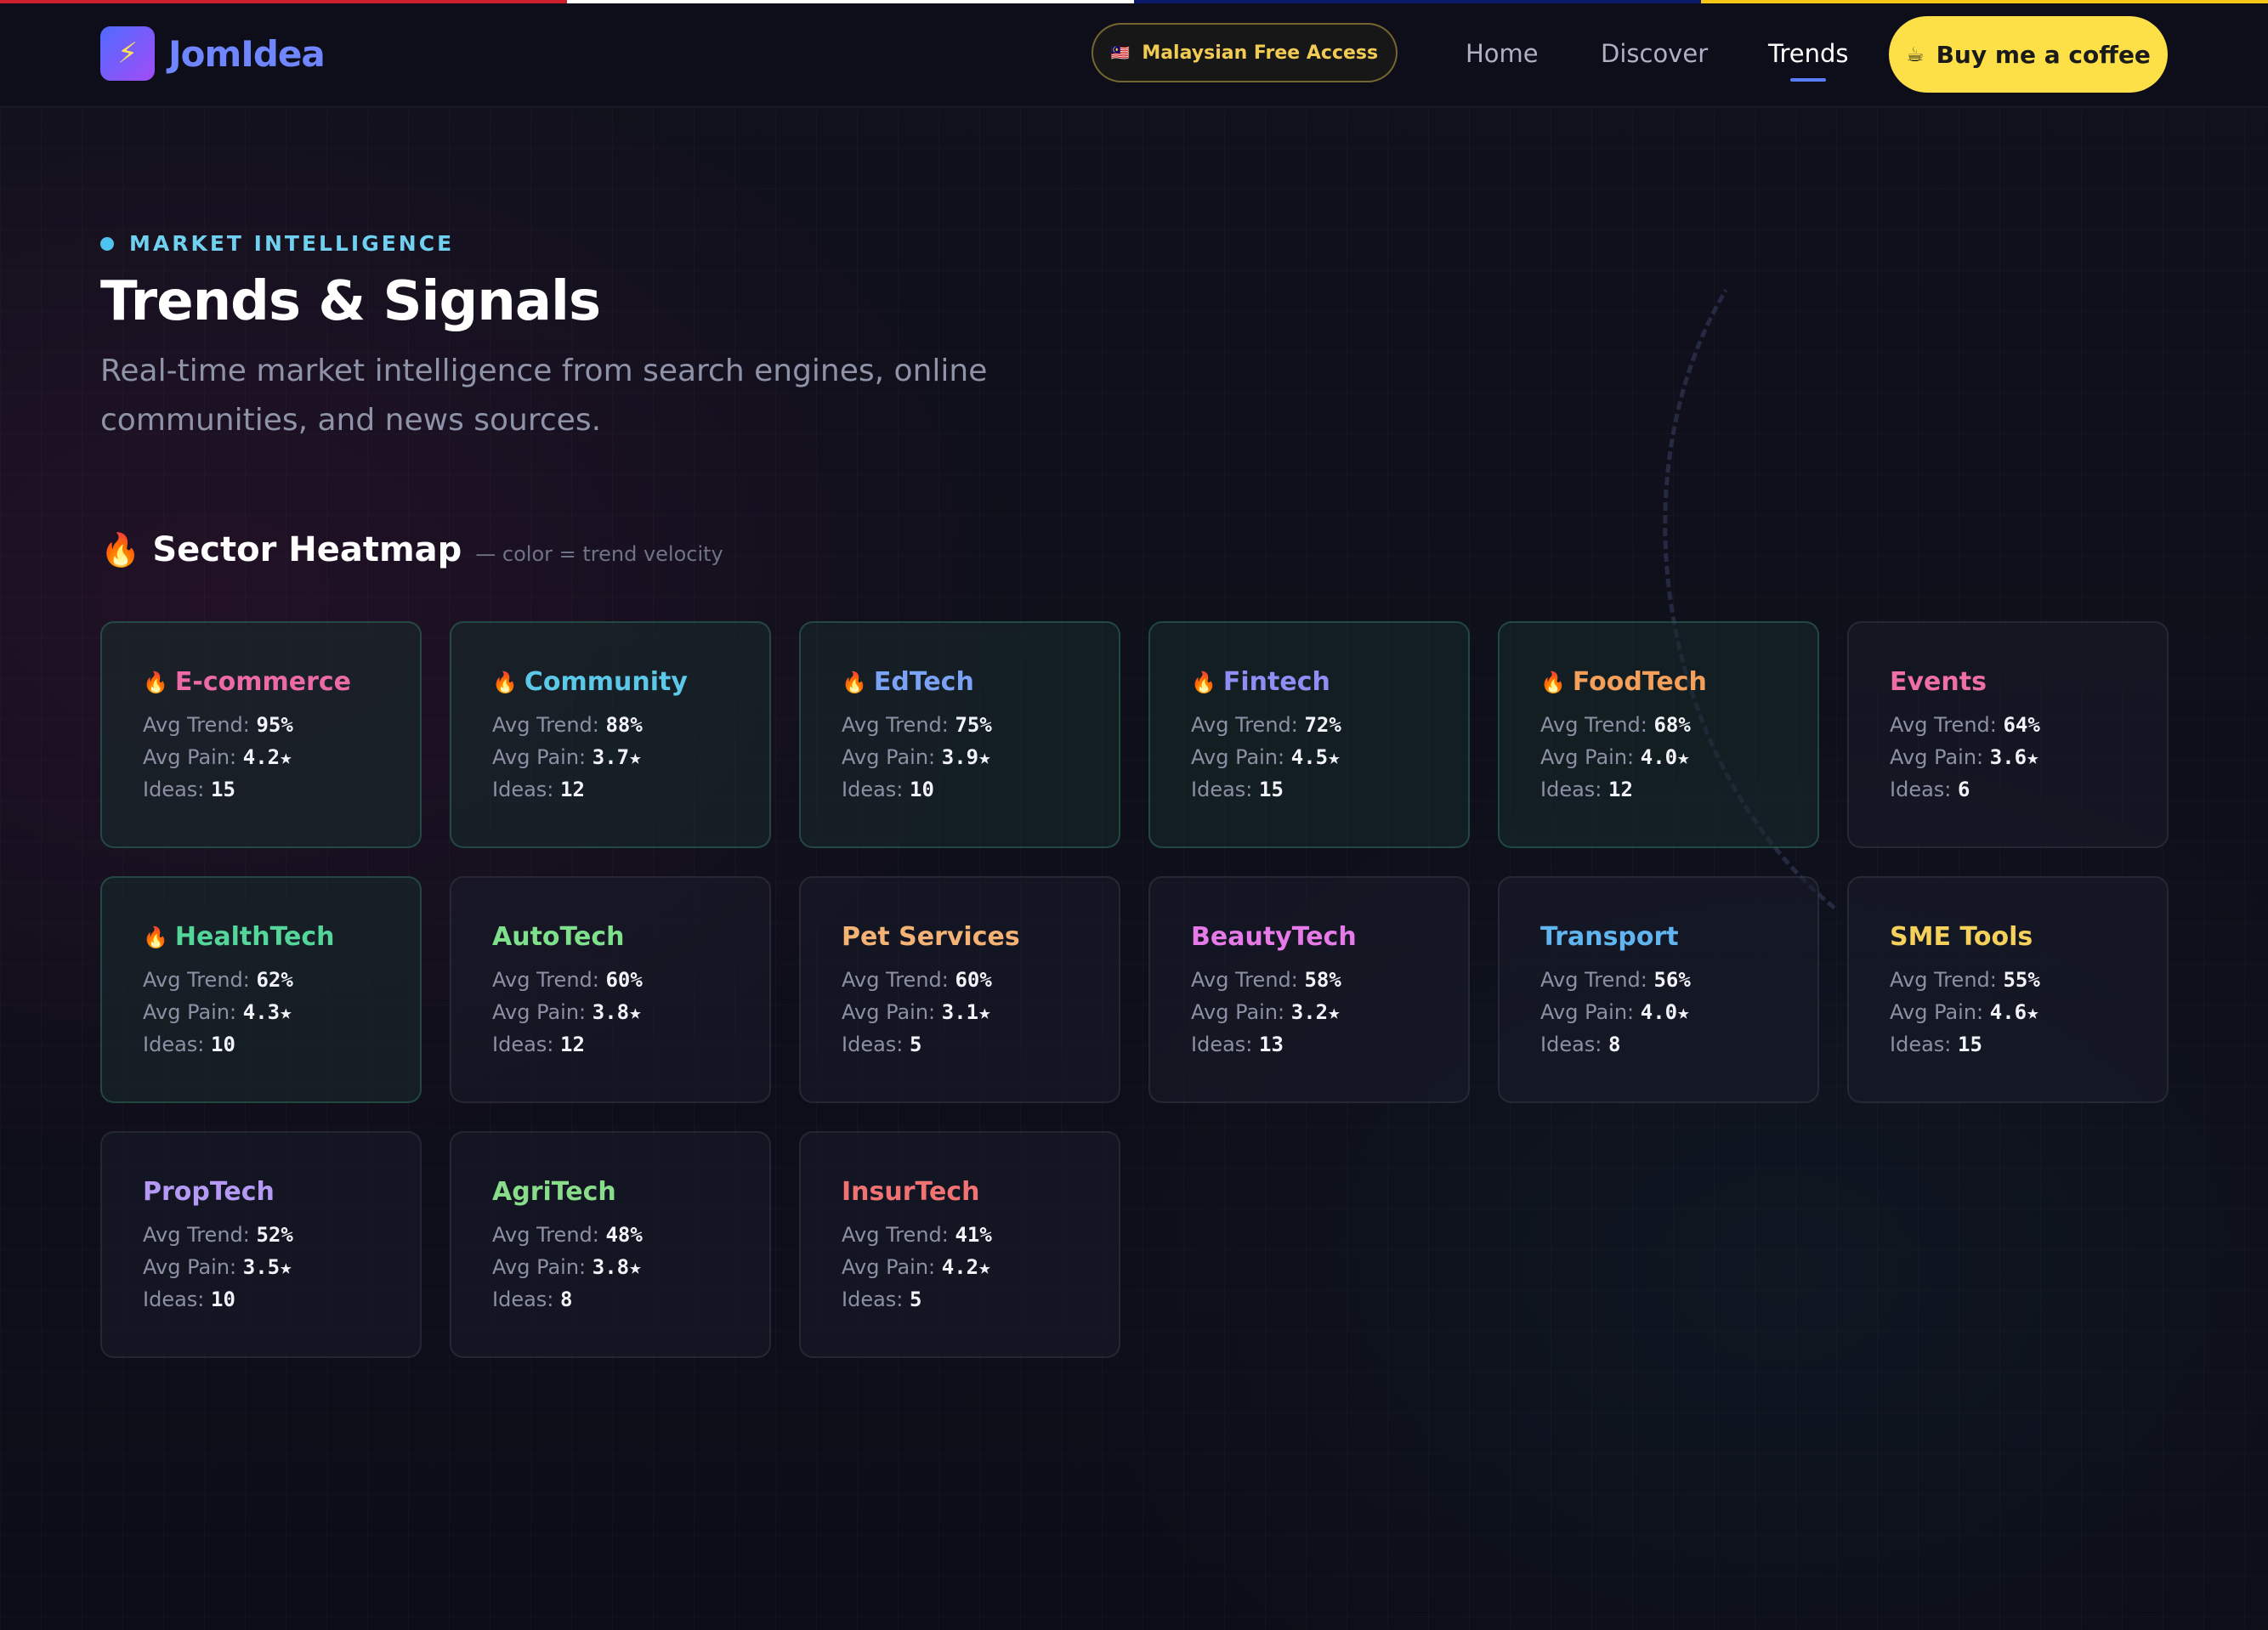 This screenshot has height=1630, width=2268. I want to click on avg-pain-value: 3.2★, so click(1315, 1012).